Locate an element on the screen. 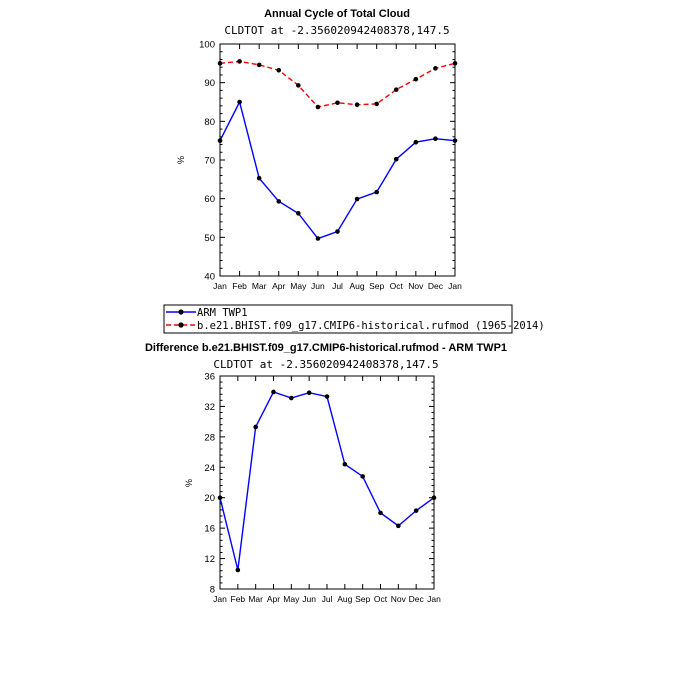 This screenshot has height=675, width=675. bottom-ytick-label: 16 is located at coordinates (209, 529).